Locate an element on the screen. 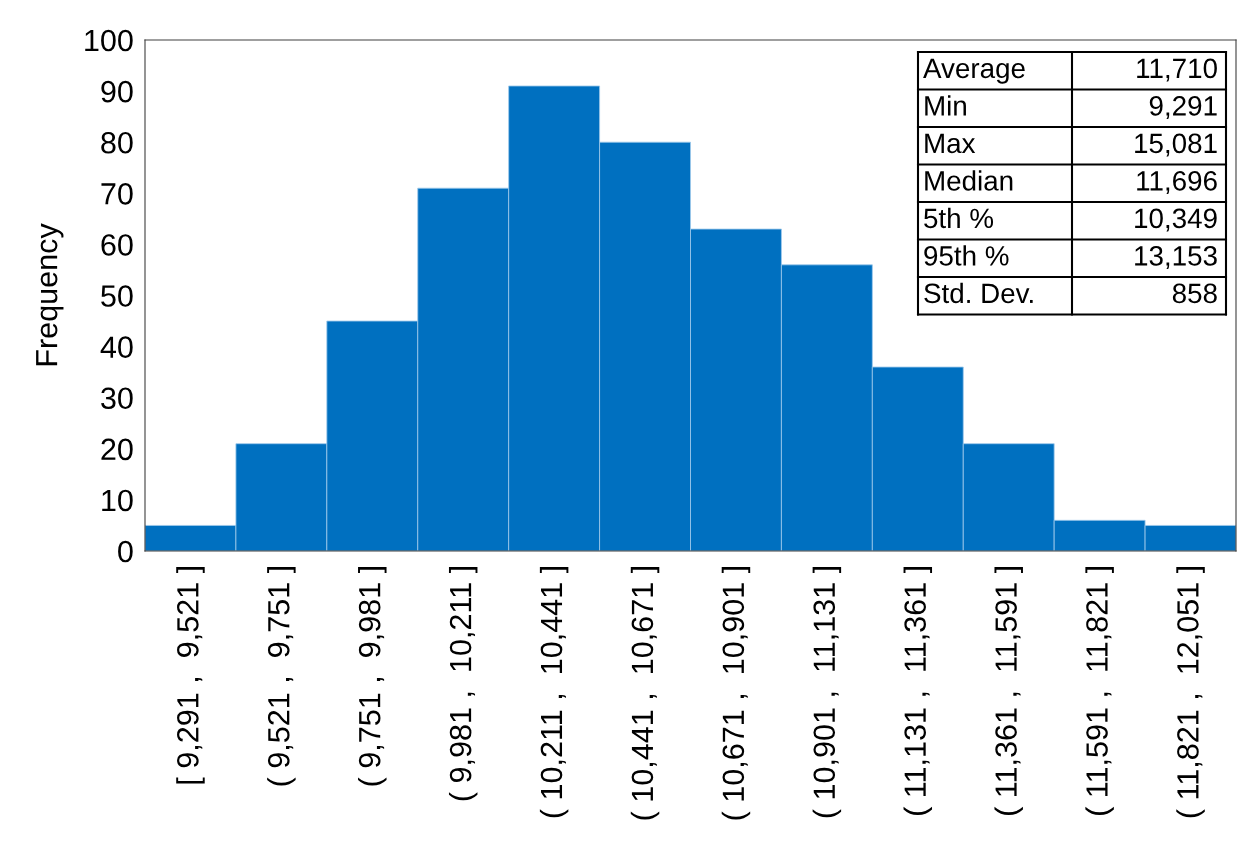 This screenshot has height=842, width=1240. x-tick-label: ( 11,591 , 11,821 ] is located at coordinates (1099, 691).